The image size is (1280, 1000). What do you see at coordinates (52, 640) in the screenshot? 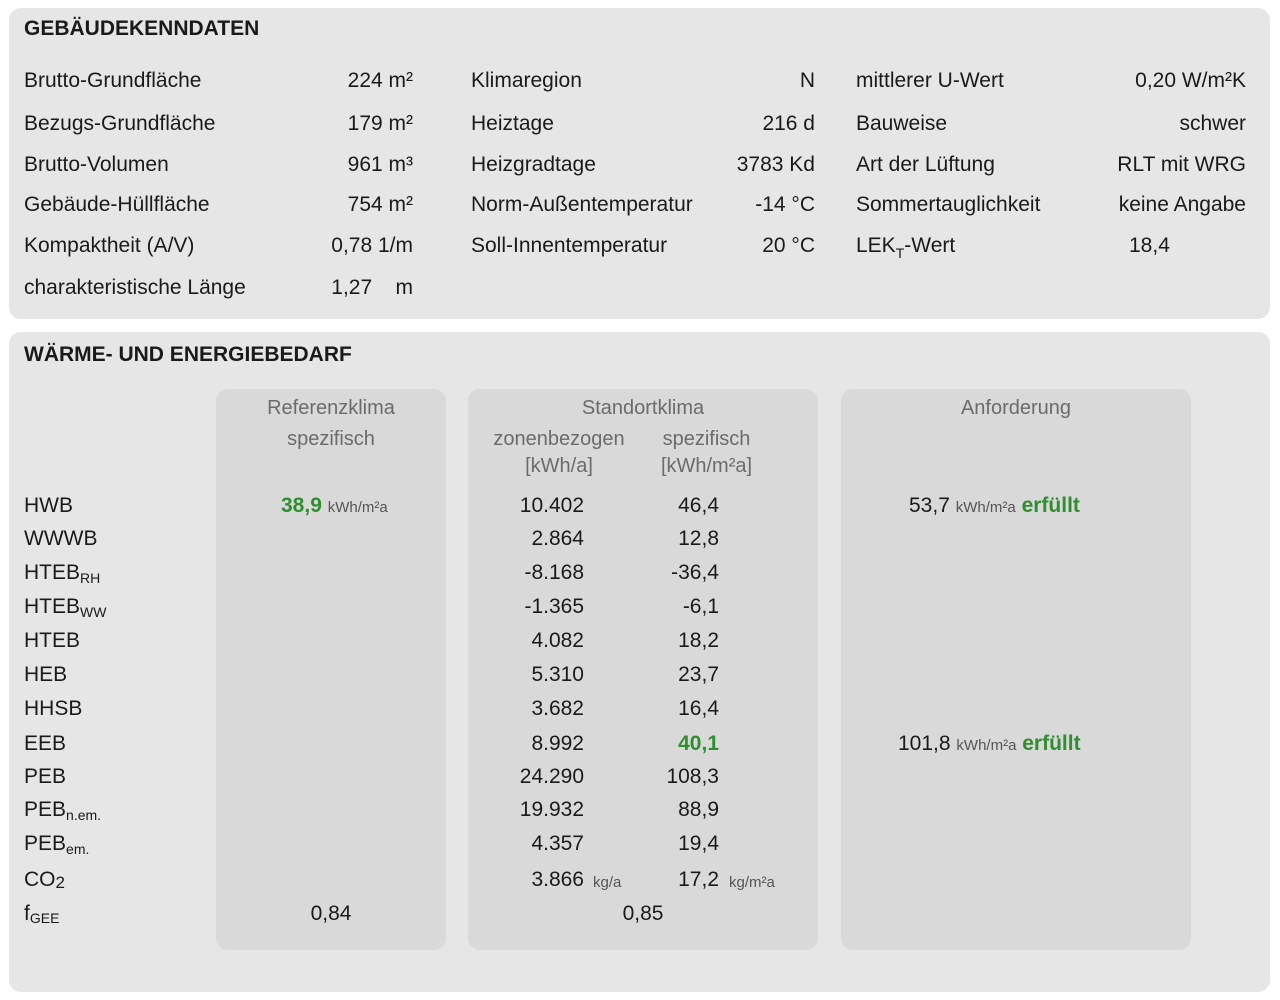
I see `row-label: HTEB` at bounding box center [52, 640].